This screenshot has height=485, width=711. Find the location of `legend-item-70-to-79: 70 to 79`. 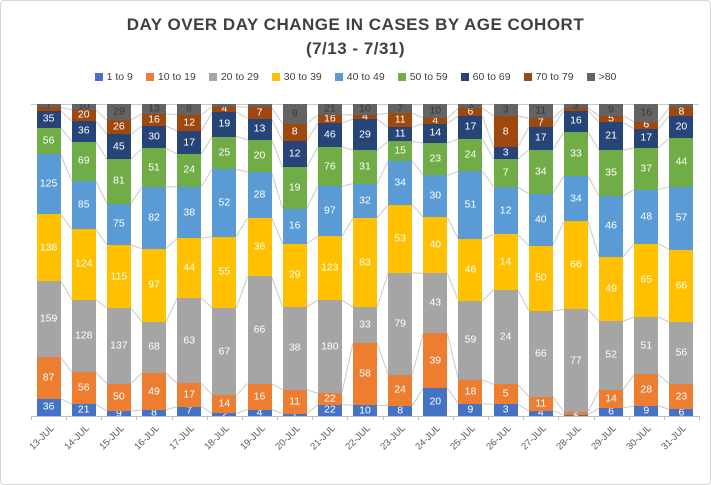

legend-item-70-to-79: 70 to 79 is located at coordinates (548, 77).